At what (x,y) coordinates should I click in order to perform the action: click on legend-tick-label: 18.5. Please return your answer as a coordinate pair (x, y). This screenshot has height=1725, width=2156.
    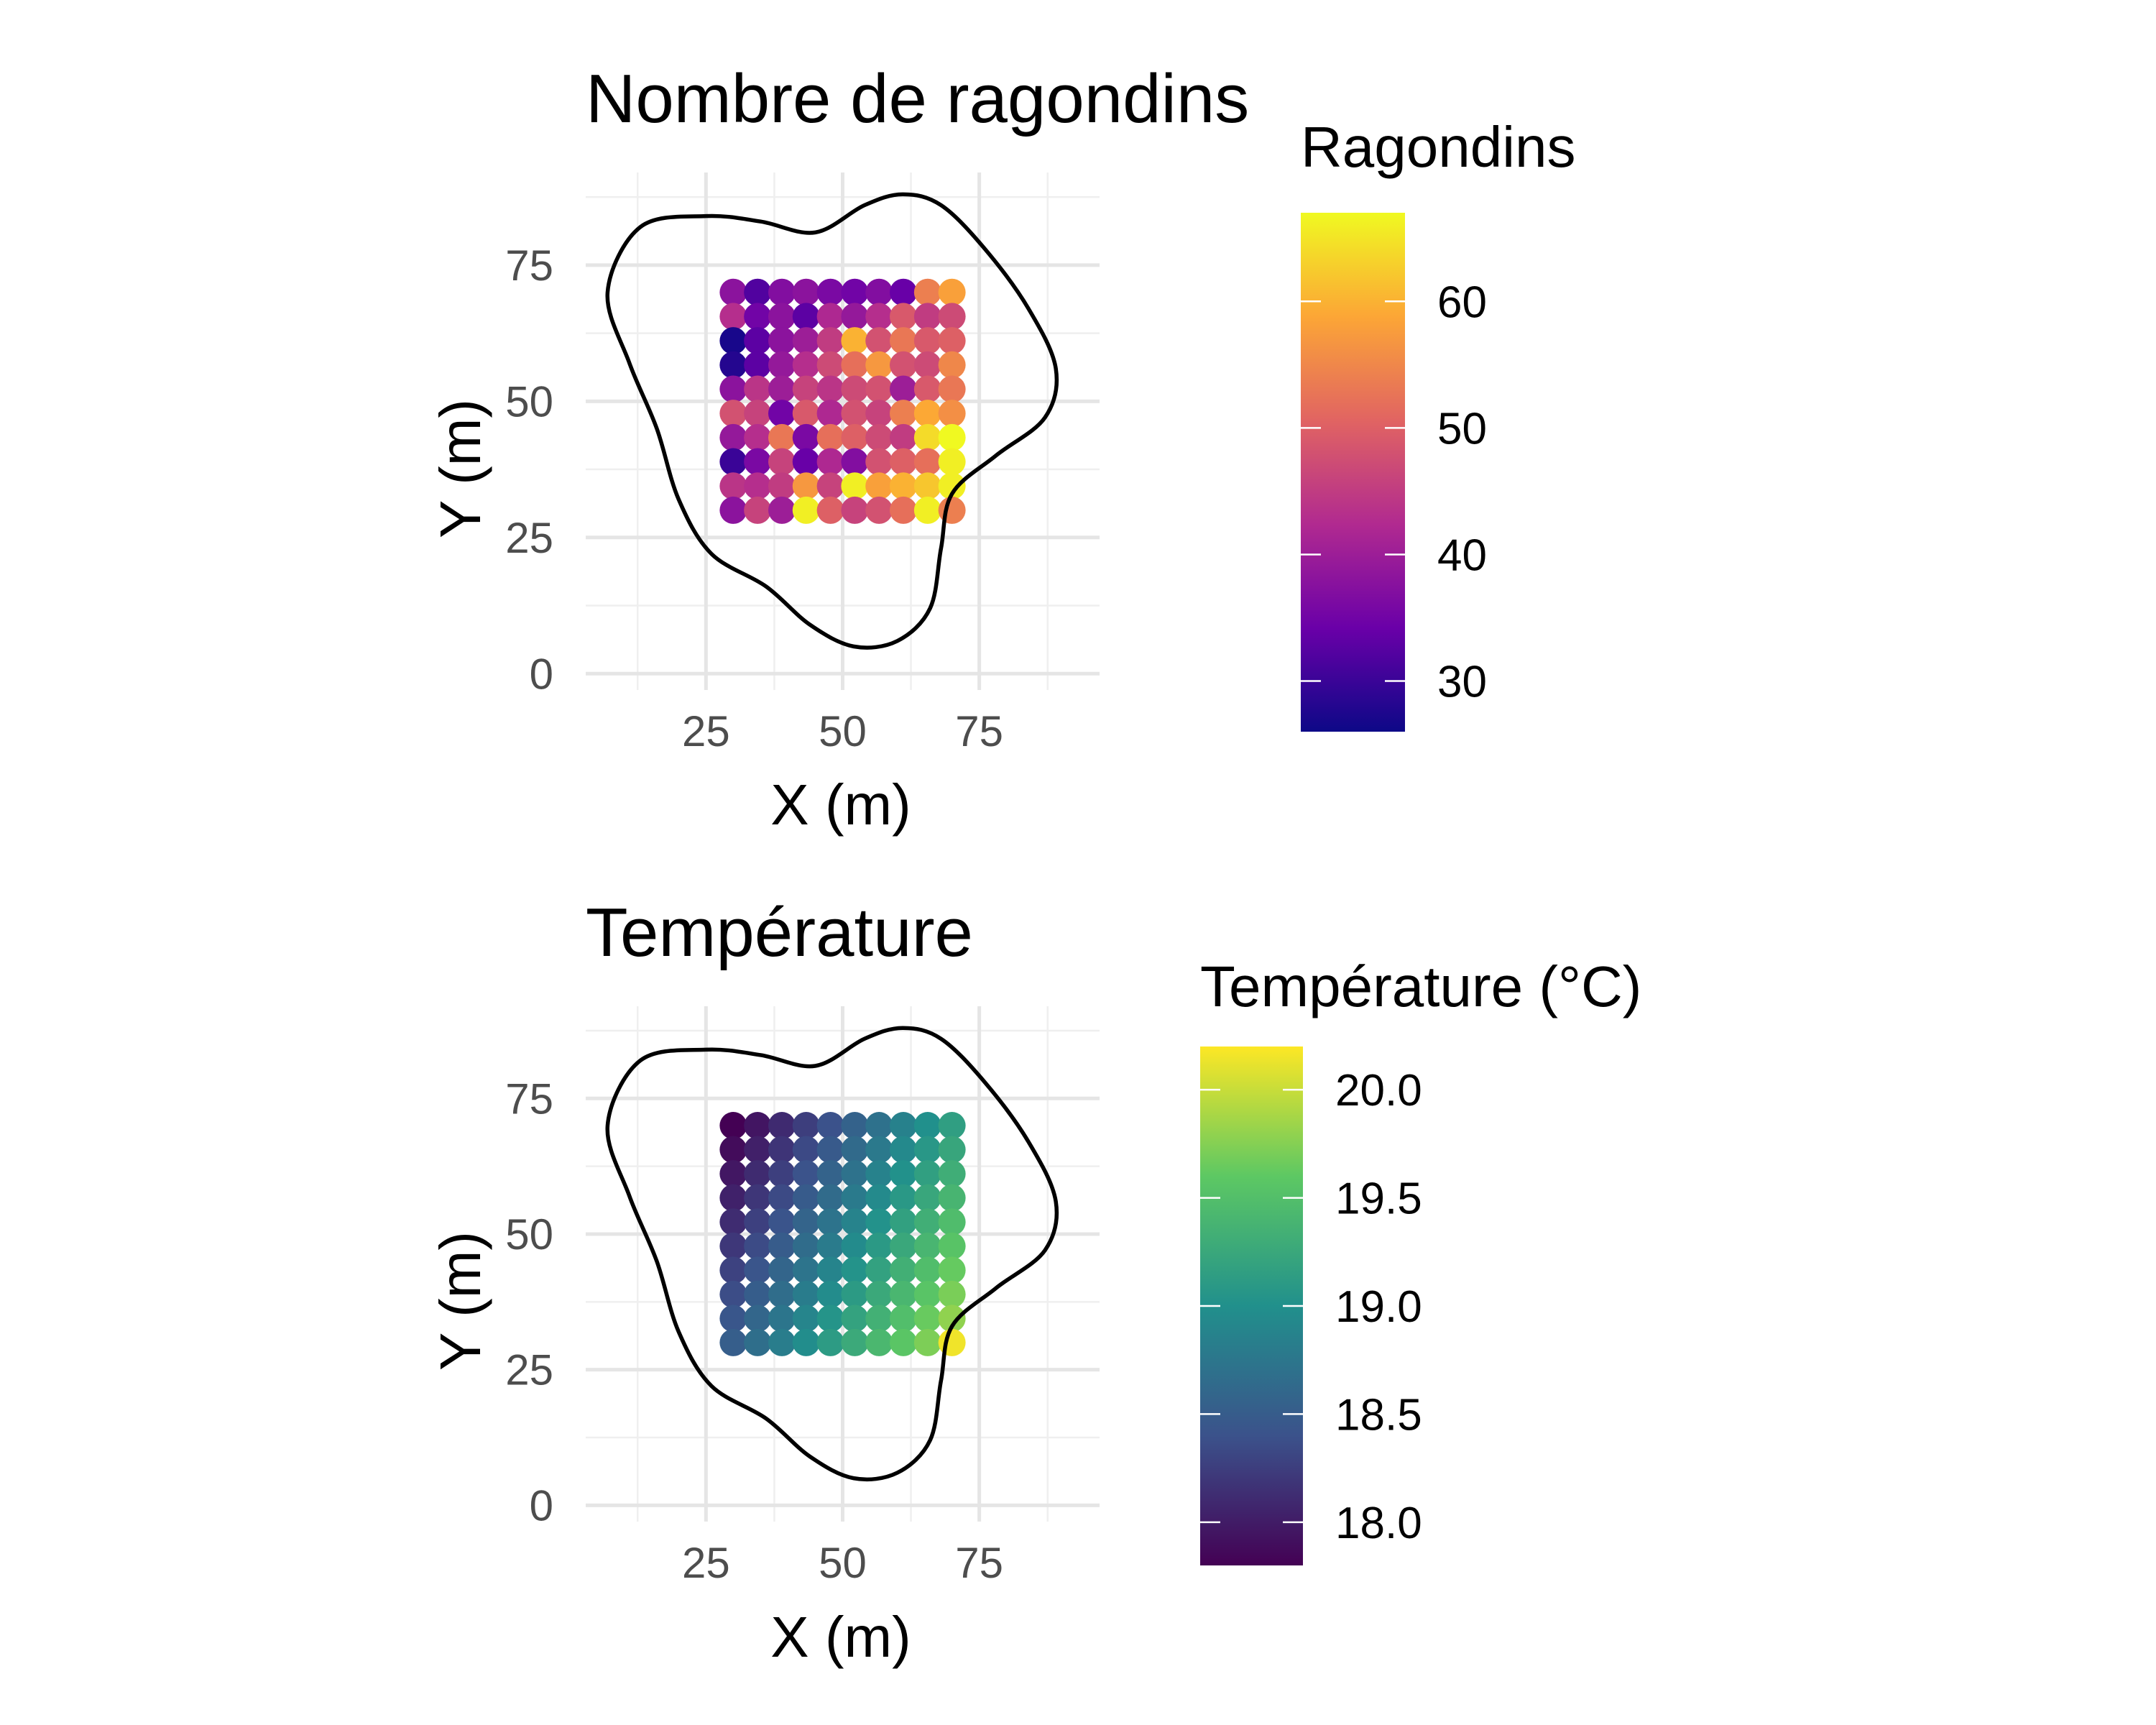
    Looking at the image, I should click on (1379, 1415).